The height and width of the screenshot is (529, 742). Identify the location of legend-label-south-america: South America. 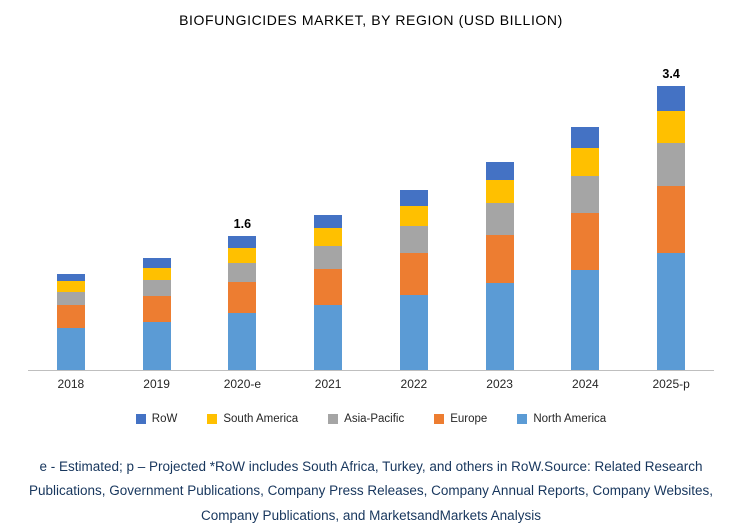
(261, 419).